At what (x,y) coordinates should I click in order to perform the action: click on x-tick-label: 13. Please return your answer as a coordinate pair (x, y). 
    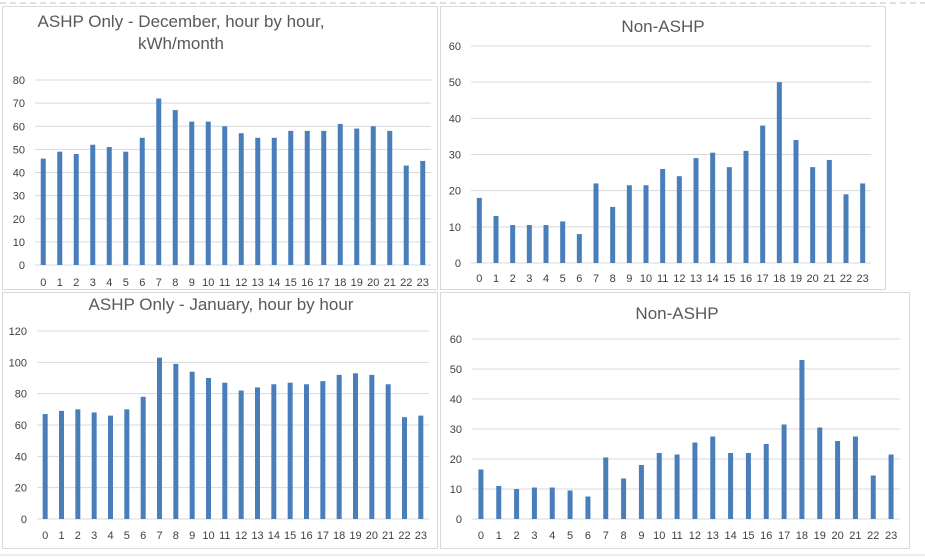
    Looking at the image, I should click on (258, 283).